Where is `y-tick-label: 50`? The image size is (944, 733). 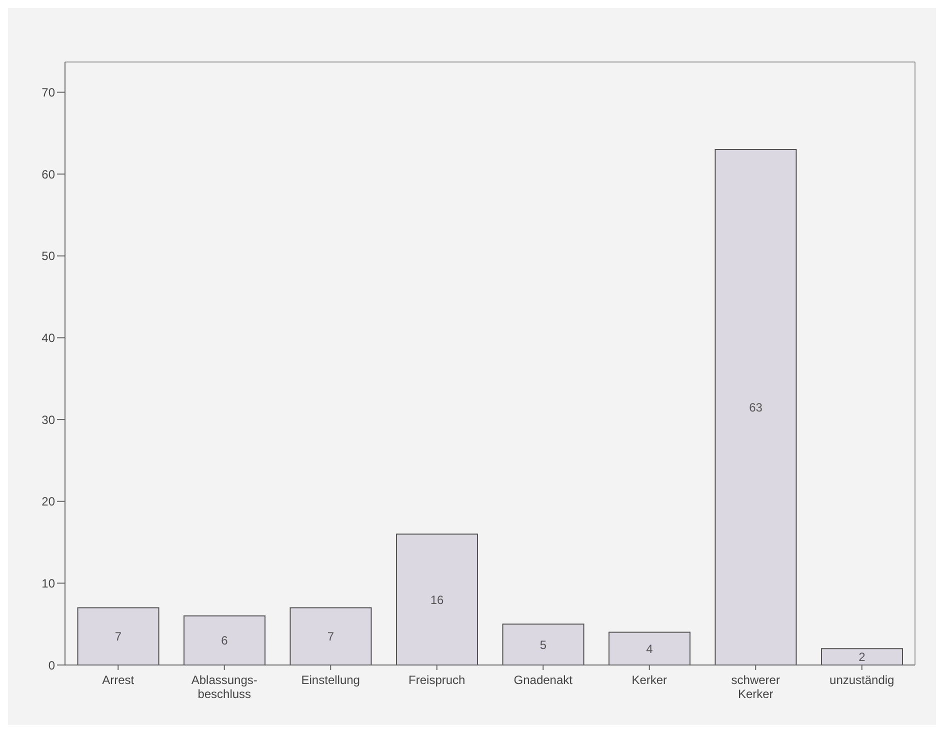
y-tick-label: 50 is located at coordinates (49, 256).